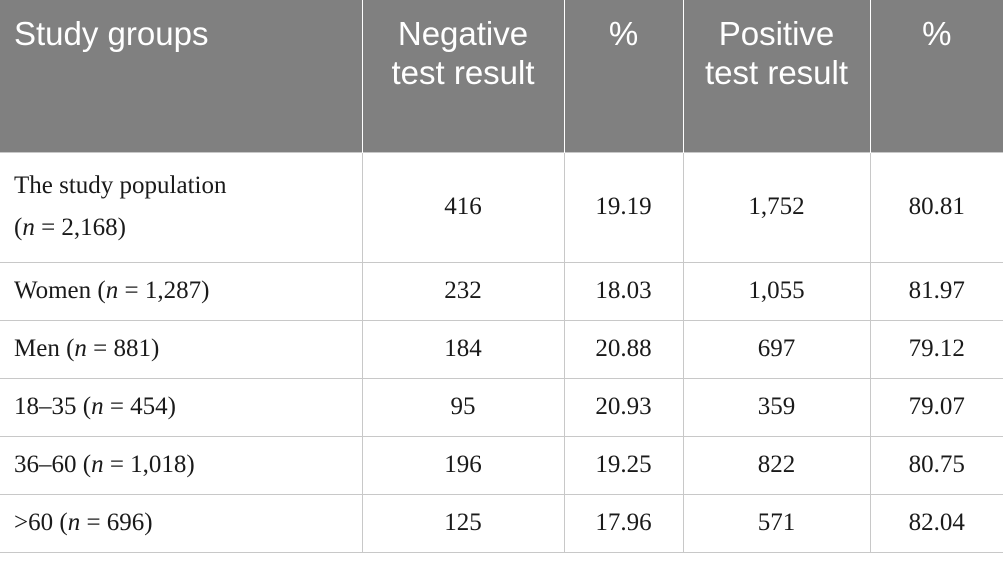 The image size is (1004, 569). What do you see at coordinates (623, 349) in the screenshot?
I see `negative-percent: 20.88` at bounding box center [623, 349].